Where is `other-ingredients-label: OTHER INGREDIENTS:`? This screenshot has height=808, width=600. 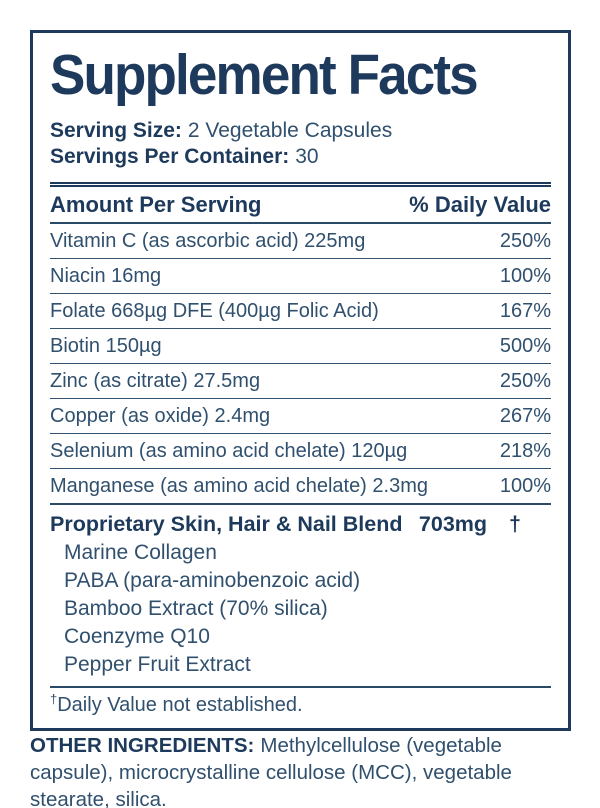
other-ingredients-label: OTHER INGREDIENTS: is located at coordinates (142, 745).